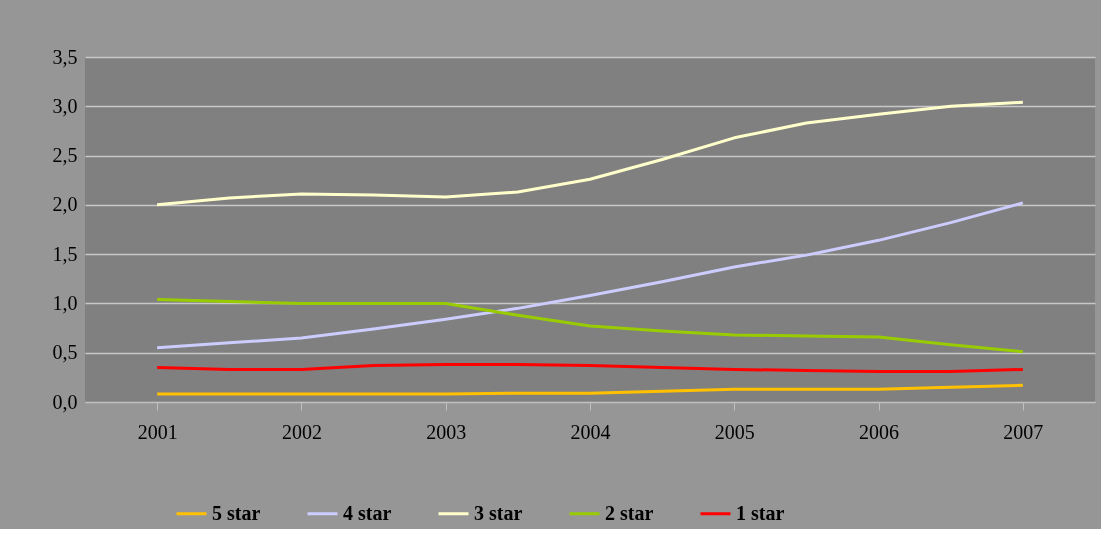  What do you see at coordinates (65, 352) in the screenshot?
I see `y-tick-label: 0,5` at bounding box center [65, 352].